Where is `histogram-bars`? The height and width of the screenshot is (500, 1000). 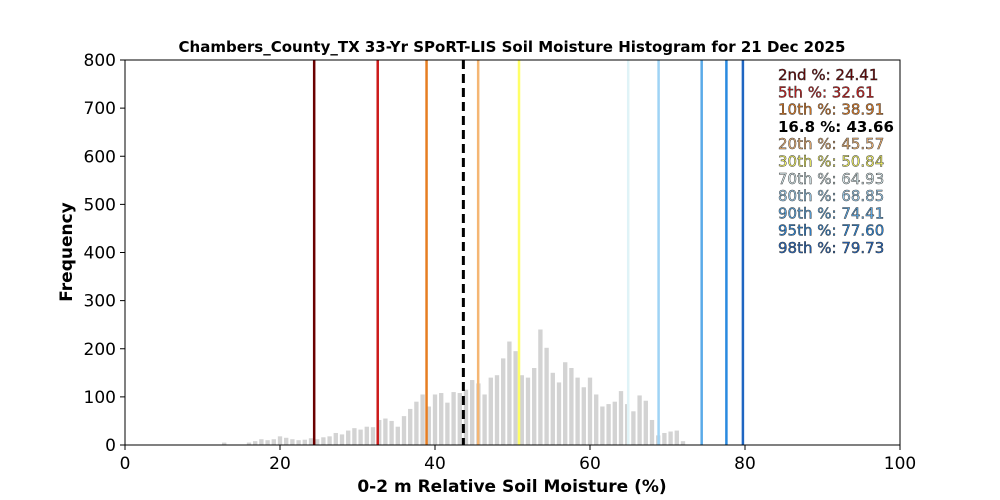
histogram-bars is located at coordinates (454, 387).